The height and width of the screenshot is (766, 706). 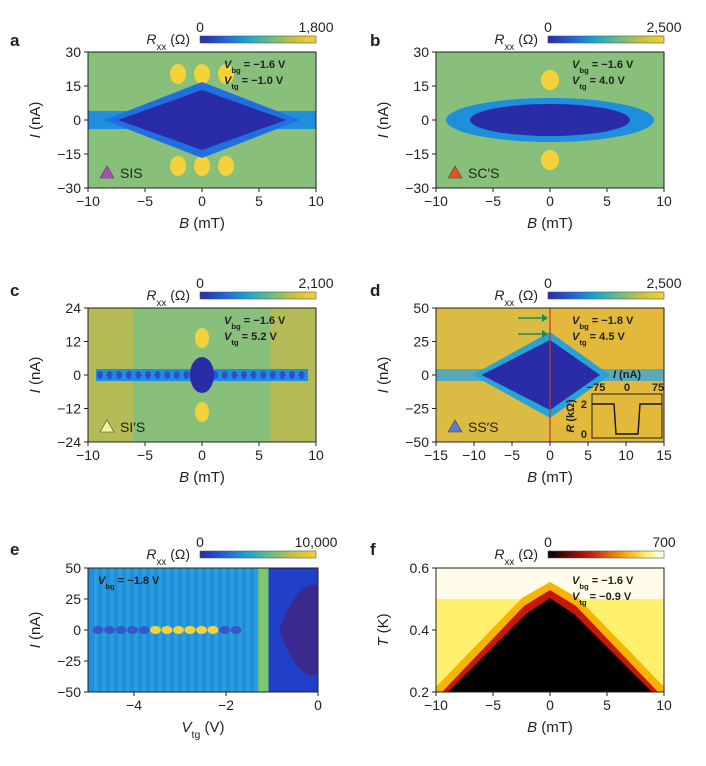 I want to click on x-tick-label: −2, so click(x=226, y=705).